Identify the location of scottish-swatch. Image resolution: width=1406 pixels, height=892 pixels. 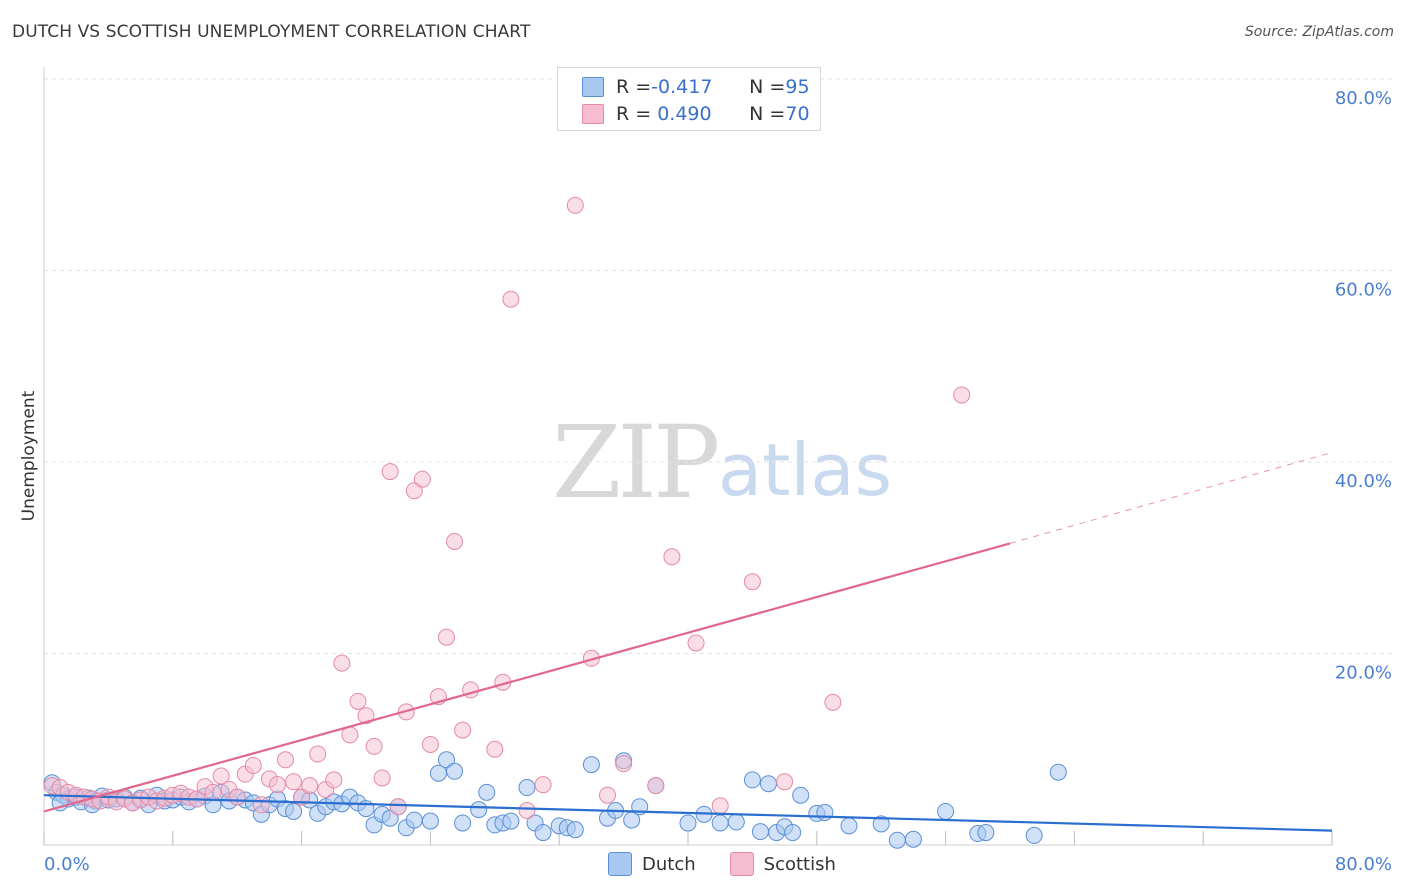
(741, 864).